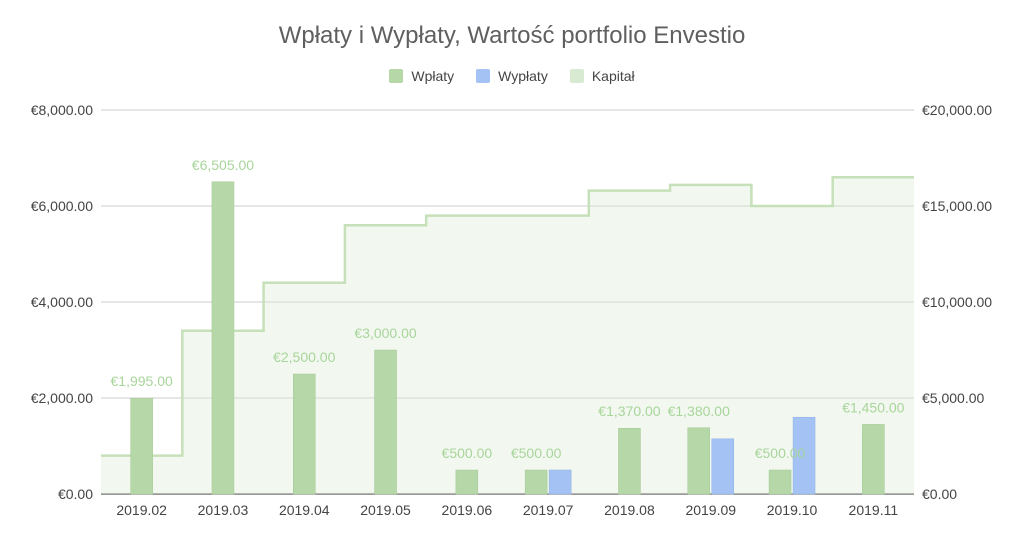  I want to click on legend-item-wplaty: Wpłaty, so click(421, 76).